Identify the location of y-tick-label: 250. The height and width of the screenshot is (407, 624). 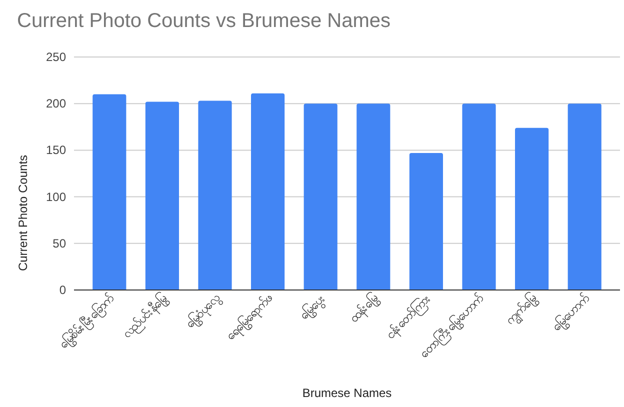
(56, 57).